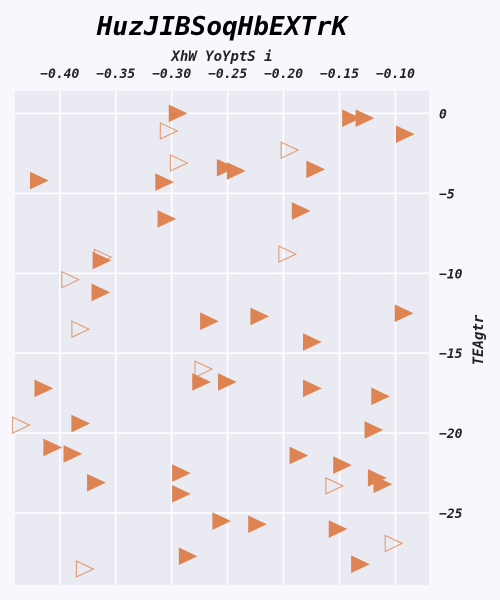  Describe the element at coordinates (479, 339) in the screenshot. I see `y-axis-label: TEAgtr` at that location.